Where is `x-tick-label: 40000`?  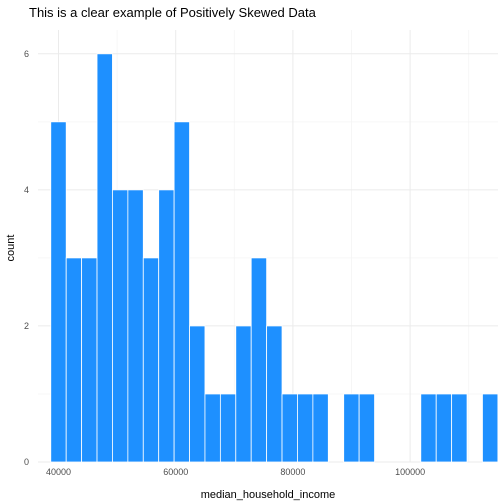
x-tick-label: 40000 is located at coordinates (58, 472).